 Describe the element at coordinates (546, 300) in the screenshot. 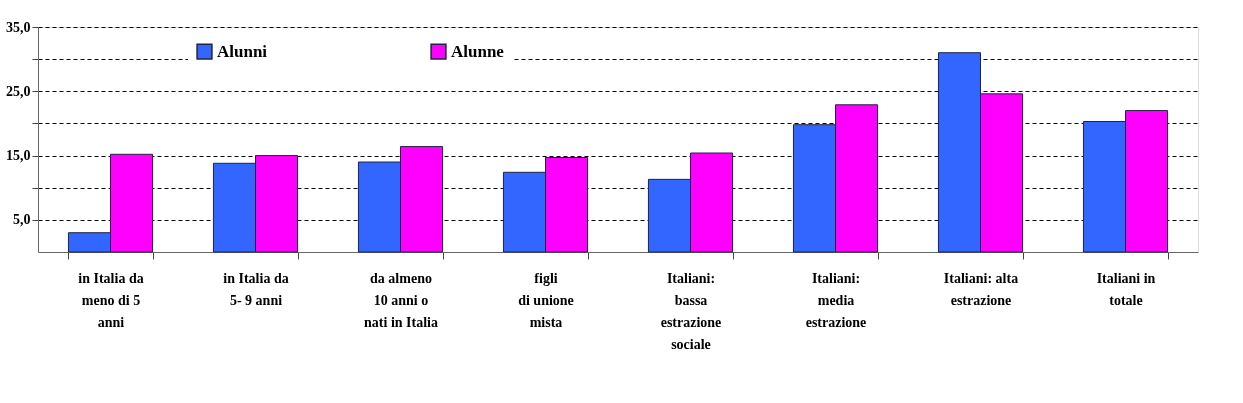

I see `x-tick-label: figli di unione mista` at that location.